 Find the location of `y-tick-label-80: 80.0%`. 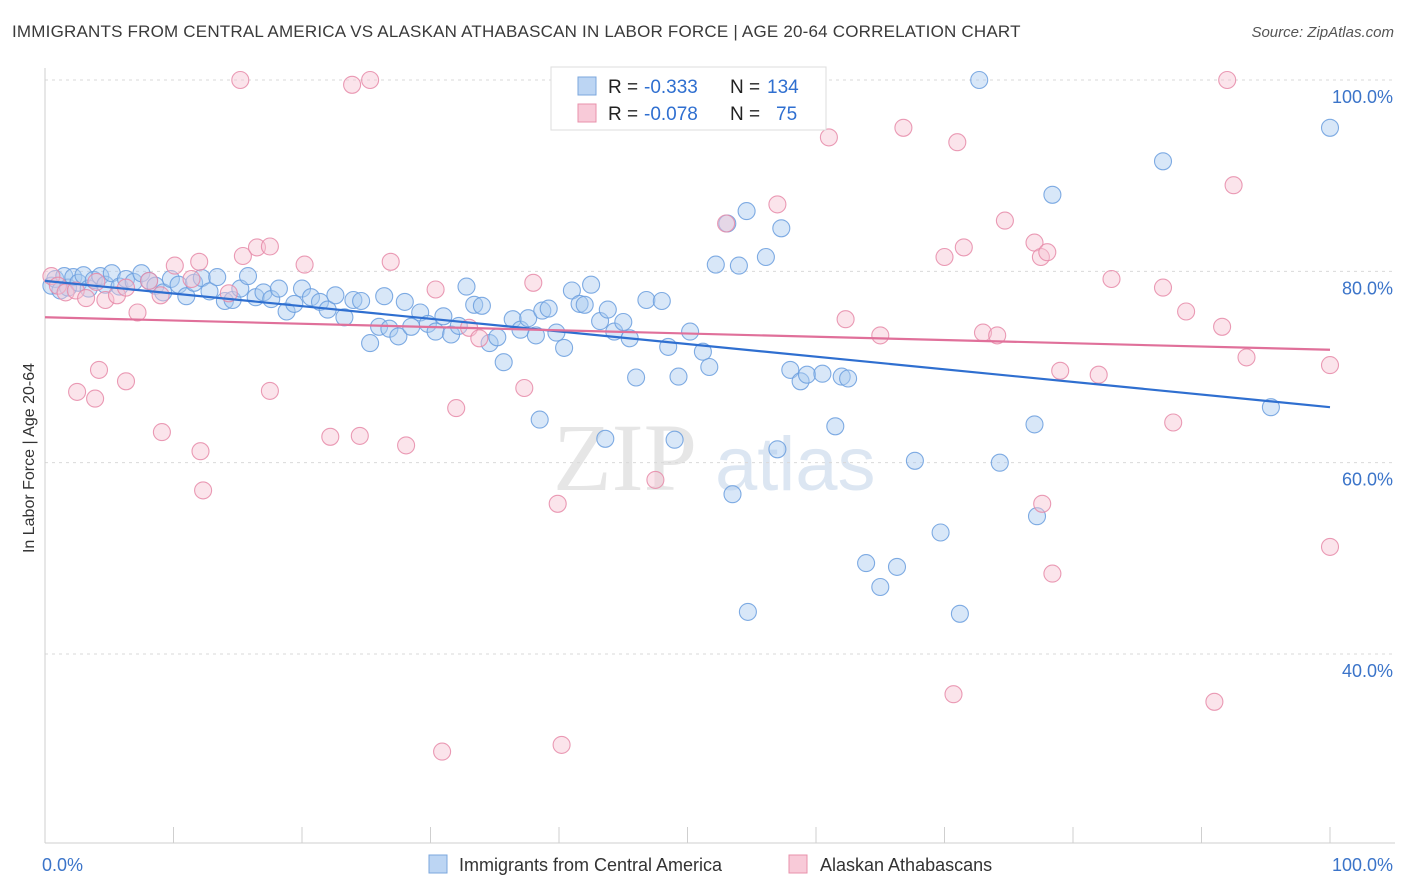

y-tick-label-80: 80.0% is located at coordinates (1367, 288).